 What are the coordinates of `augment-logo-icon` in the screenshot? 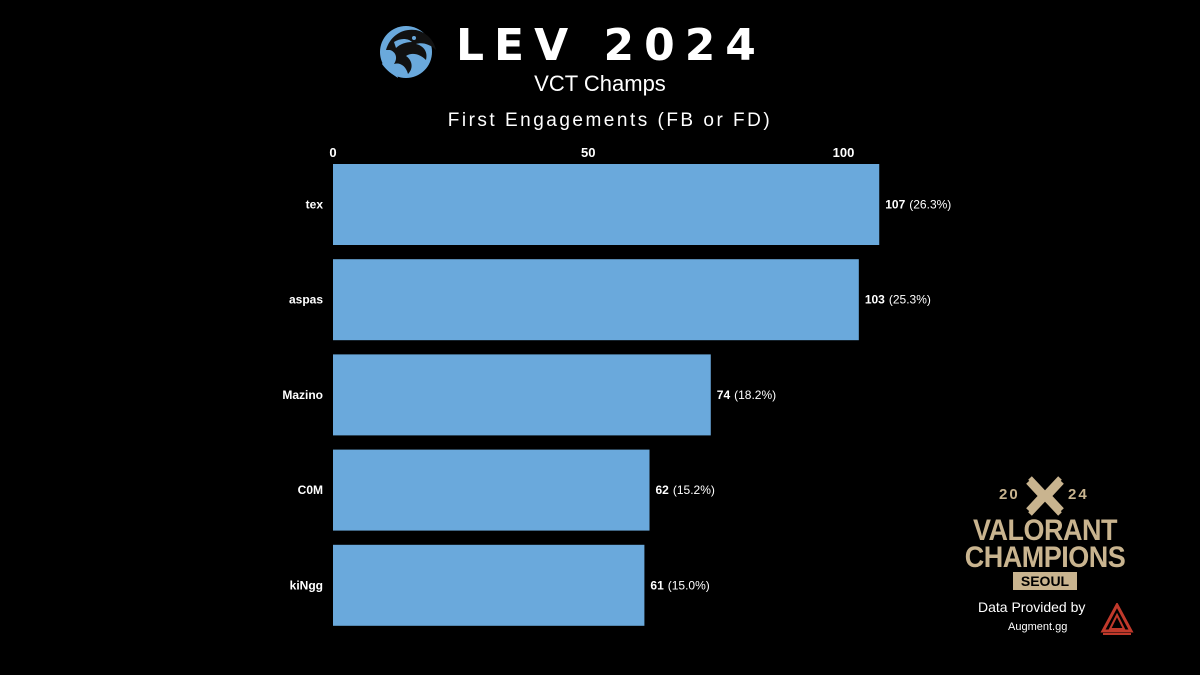 It's located at (1117, 619).